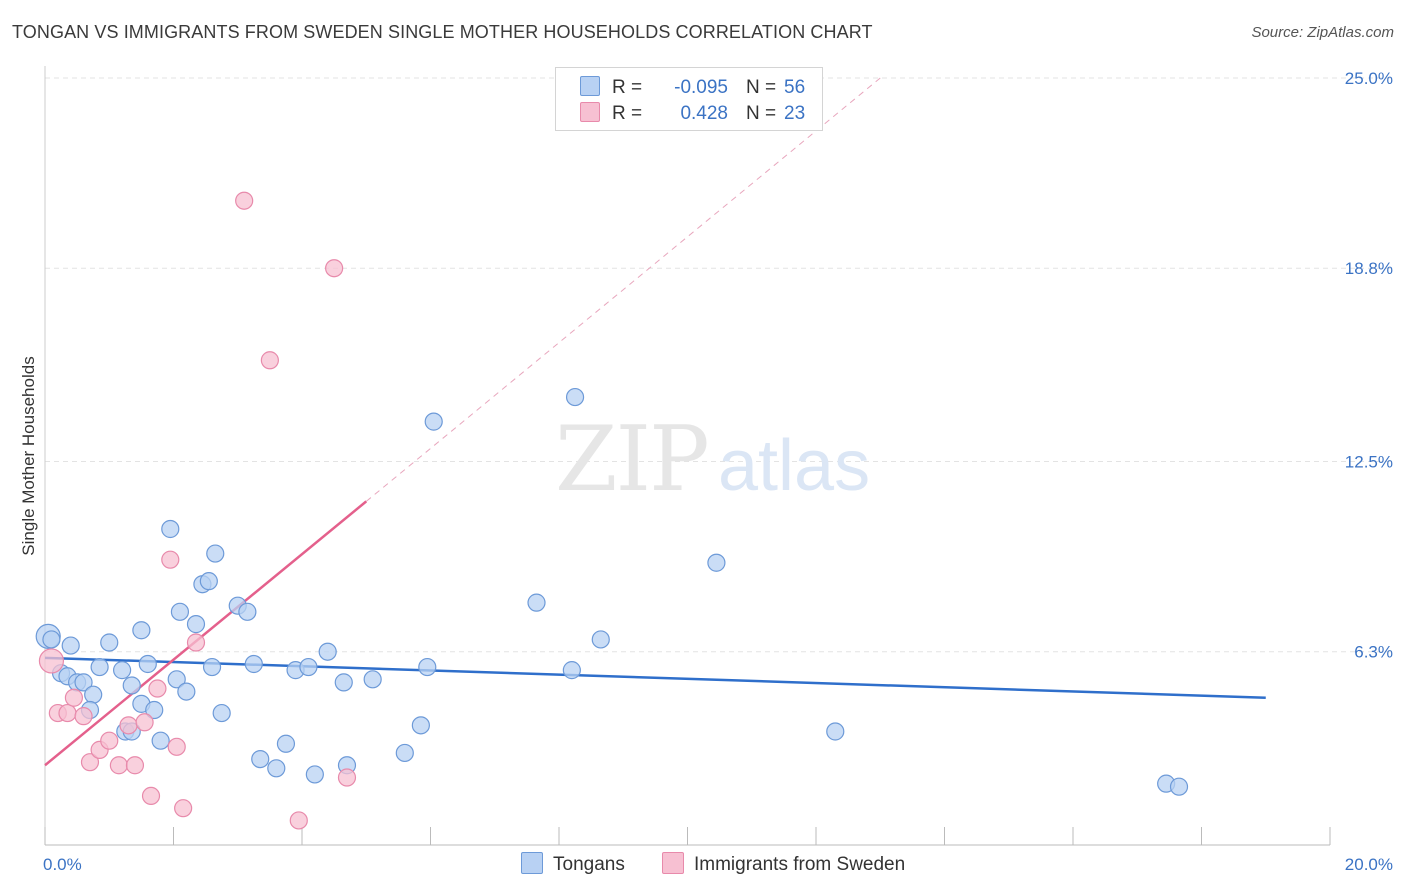 This screenshot has height=892, width=1406. I want to click on legend-row-tongans: R = -0.095 N = 56, so click(692, 88).